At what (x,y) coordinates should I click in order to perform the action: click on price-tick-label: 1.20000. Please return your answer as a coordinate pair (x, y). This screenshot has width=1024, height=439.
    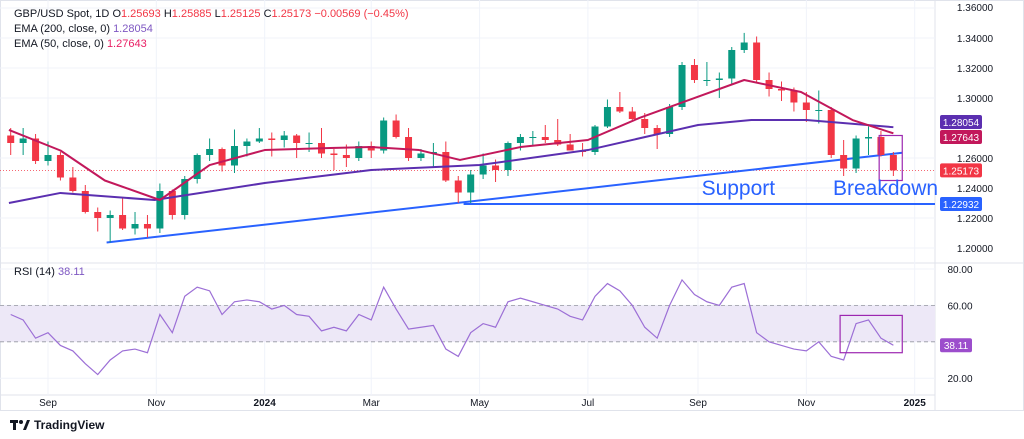
    Looking at the image, I should click on (975, 249).